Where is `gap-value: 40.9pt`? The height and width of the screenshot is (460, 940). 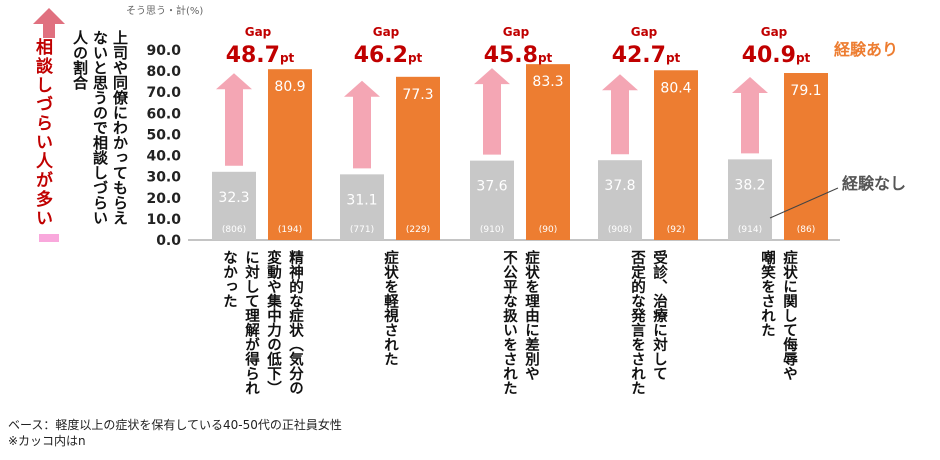
gap-value: 40.9pt is located at coordinates (776, 55).